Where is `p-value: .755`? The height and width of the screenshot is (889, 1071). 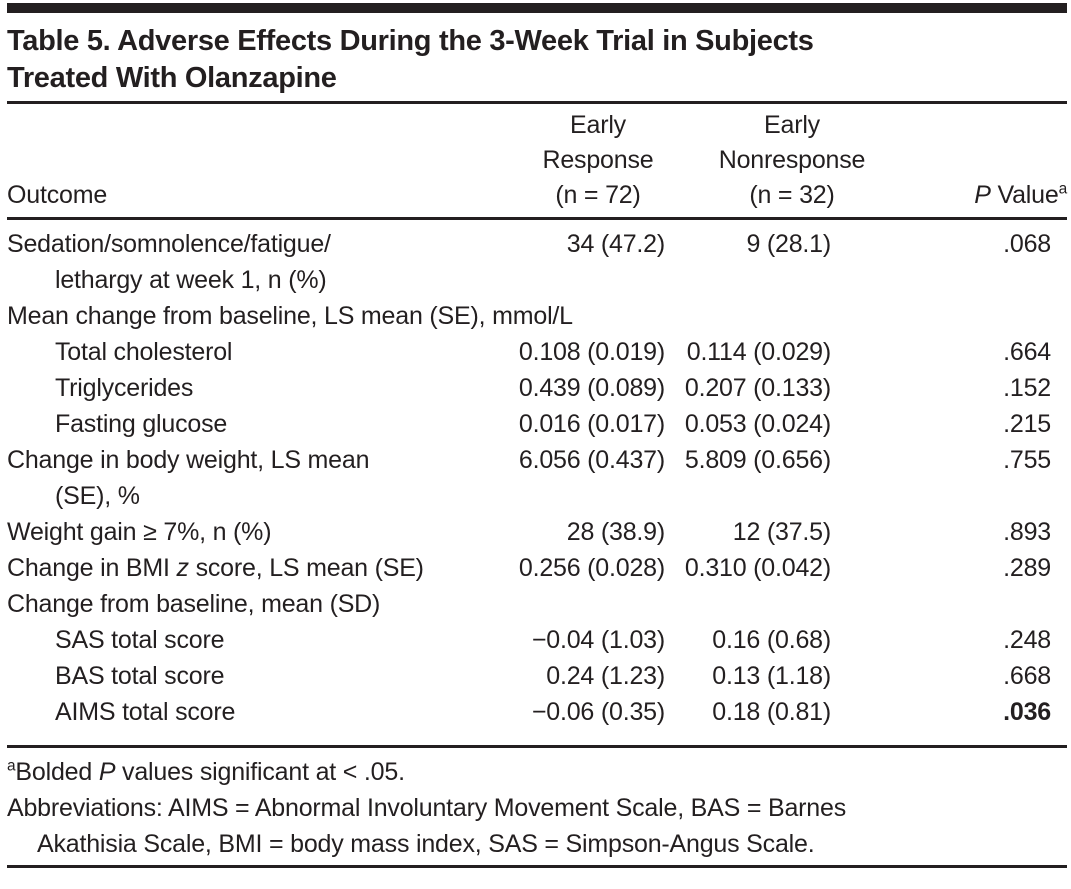
p-value: .755 is located at coordinates (1027, 460).